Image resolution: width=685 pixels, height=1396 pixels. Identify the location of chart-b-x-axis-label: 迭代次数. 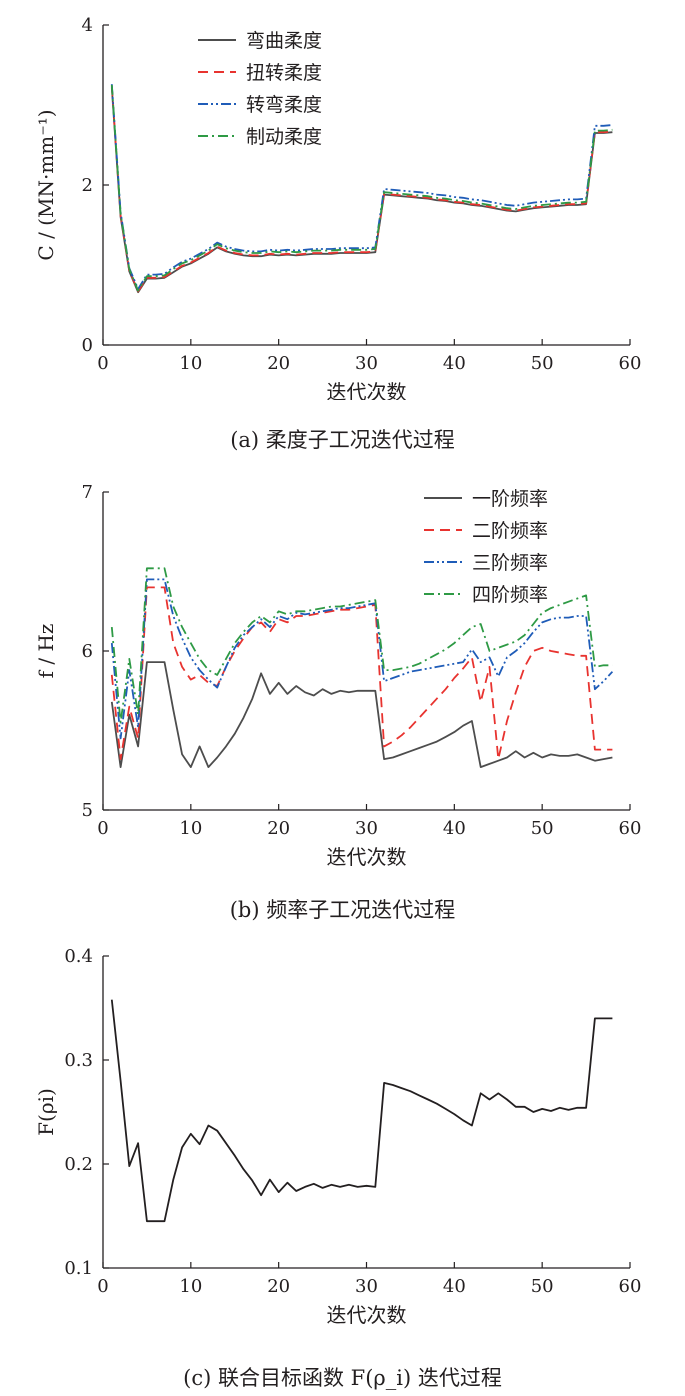
(367, 857).